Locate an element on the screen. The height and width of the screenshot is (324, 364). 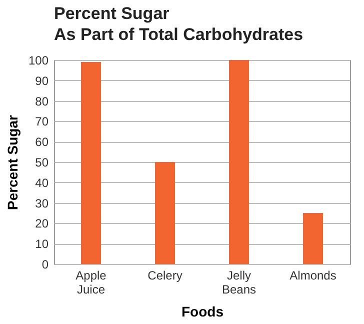
y-tick-label: 30 is located at coordinates (42, 203).